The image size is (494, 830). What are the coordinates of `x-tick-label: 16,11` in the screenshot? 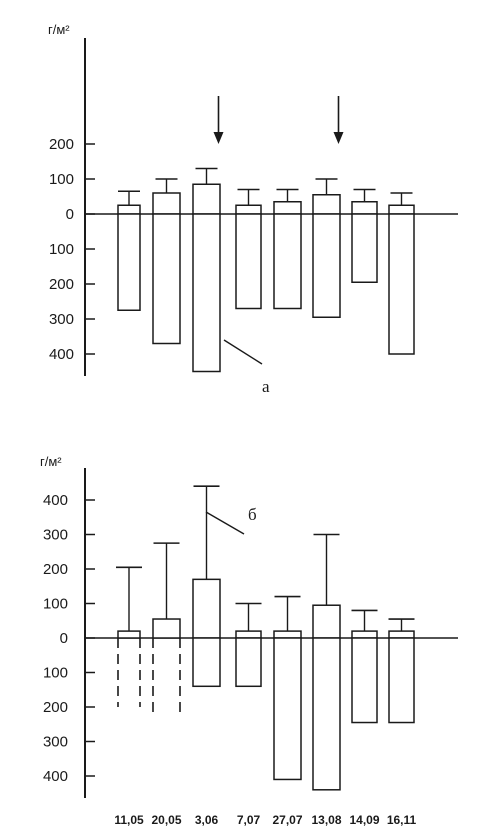 It's located at (402, 820).